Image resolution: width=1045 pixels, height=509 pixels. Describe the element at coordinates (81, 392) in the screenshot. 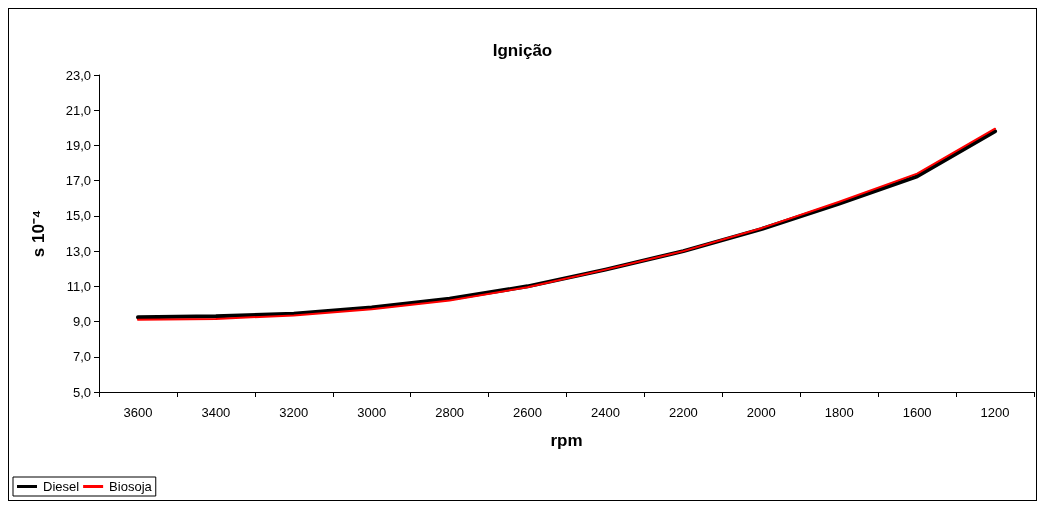

I see `y-tick-label: 5,0` at that location.